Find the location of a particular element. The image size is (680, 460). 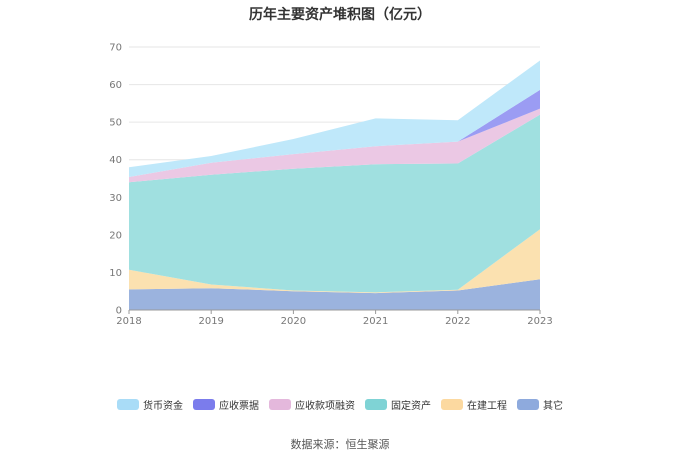

legend-label: 应收票据 is located at coordinates (239, 406).